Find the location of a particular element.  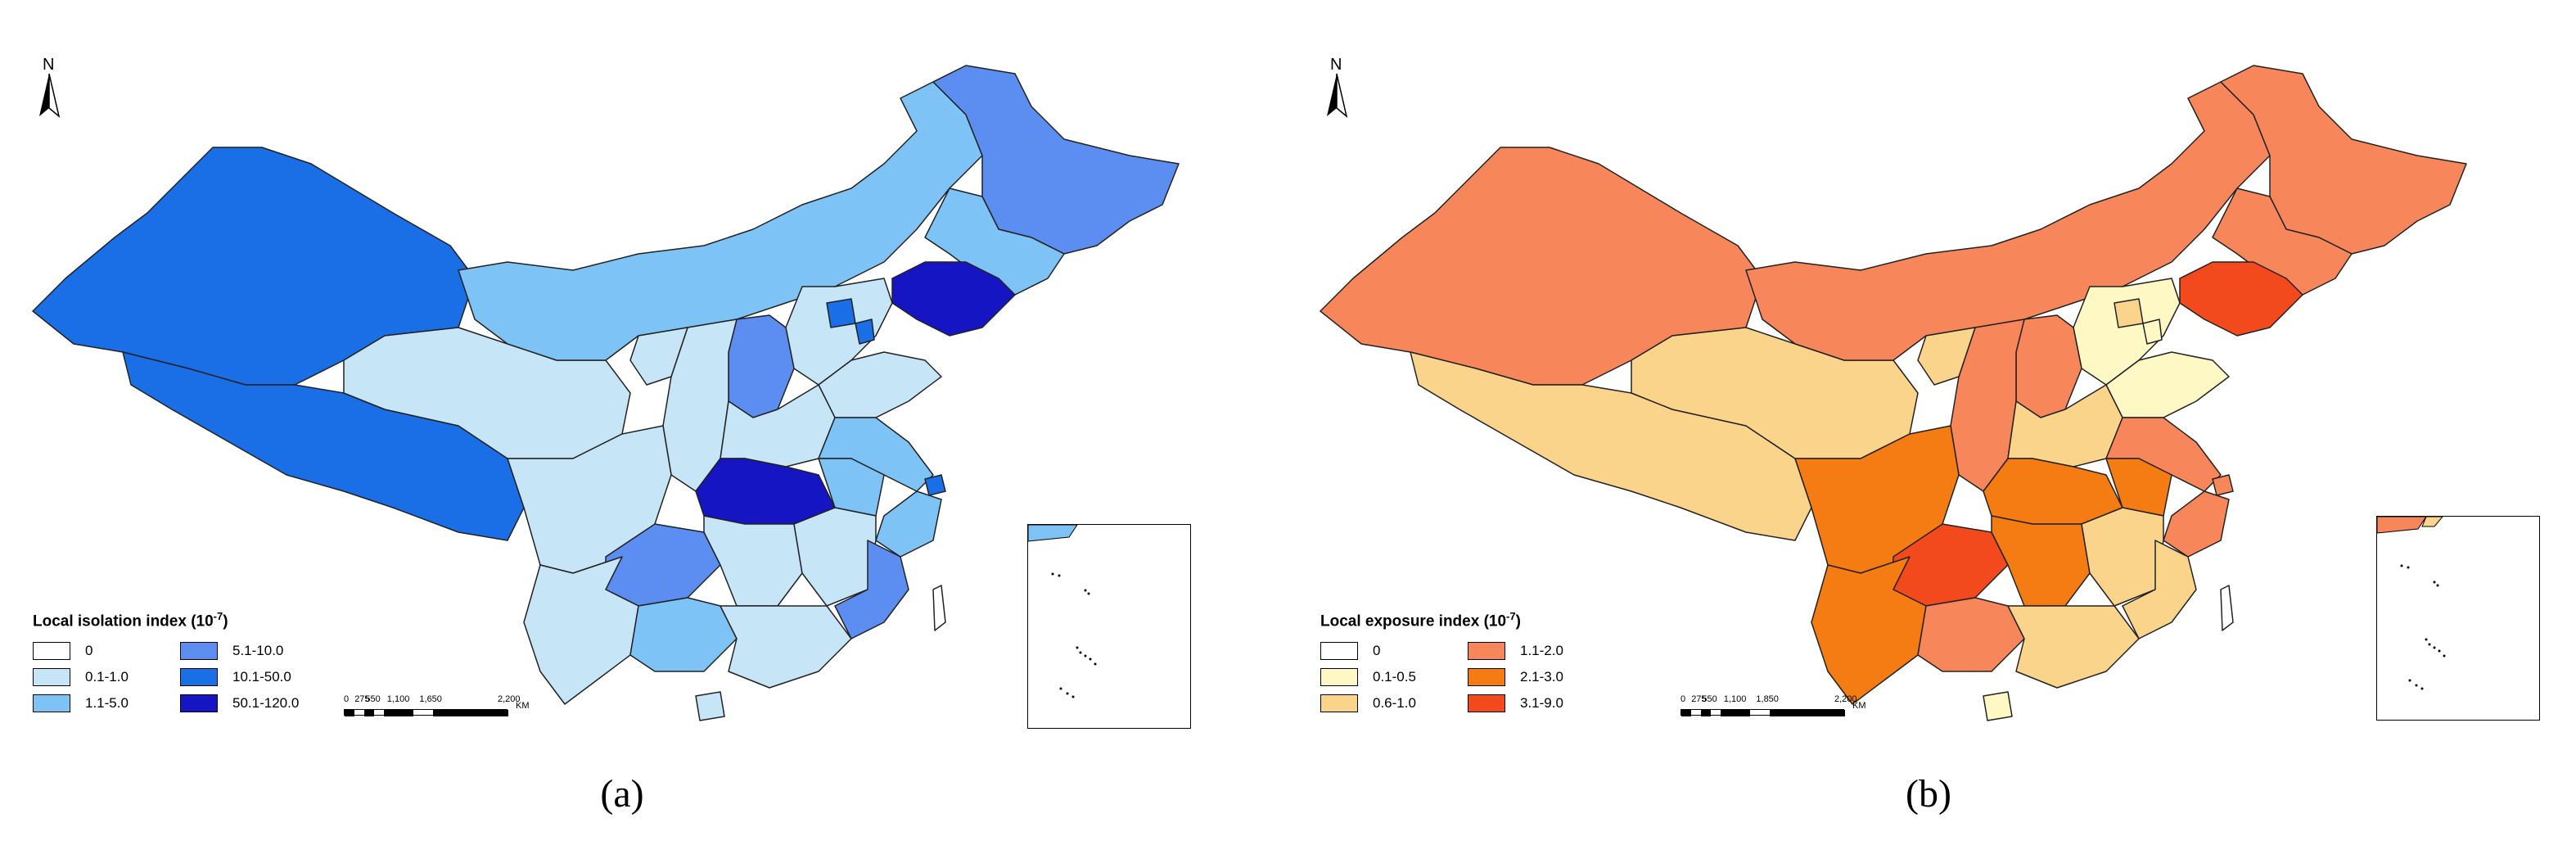

scale-tick-label: 275 is located at coordinates (1699, 699).